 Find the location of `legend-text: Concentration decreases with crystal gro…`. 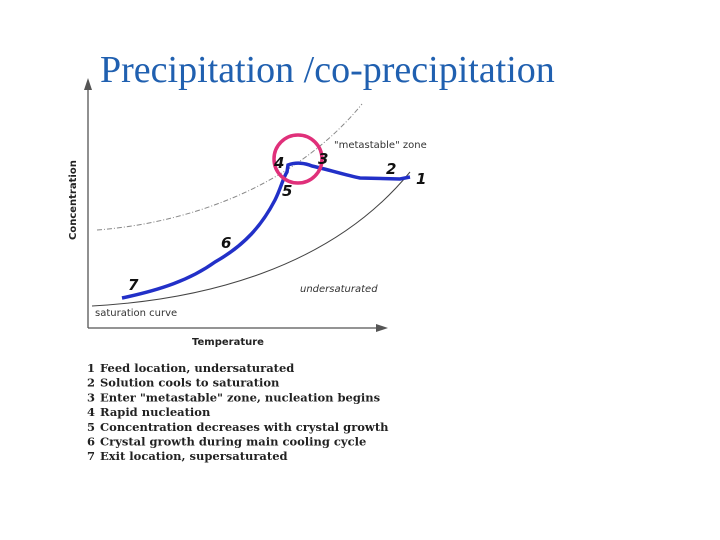

legend-text: Concentration decreases with crystal gro… is located at coordinates (244, 427).